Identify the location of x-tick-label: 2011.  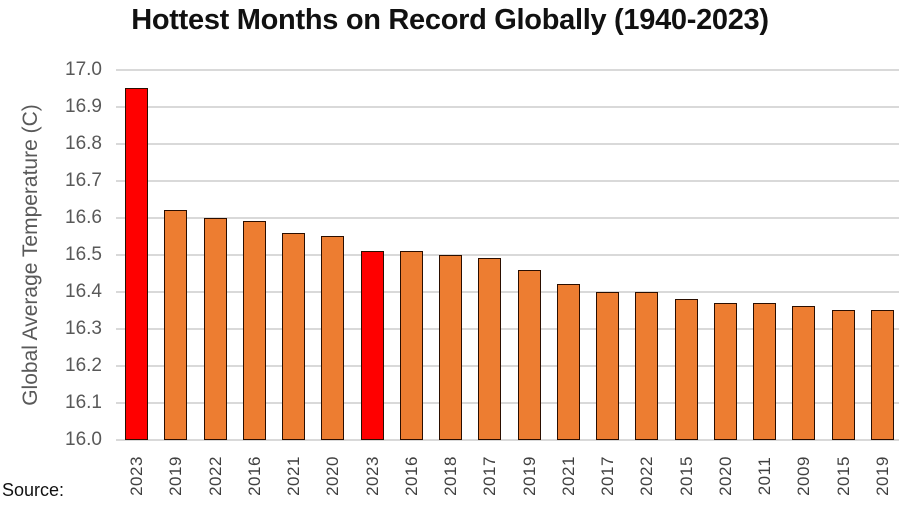
(765, 476).